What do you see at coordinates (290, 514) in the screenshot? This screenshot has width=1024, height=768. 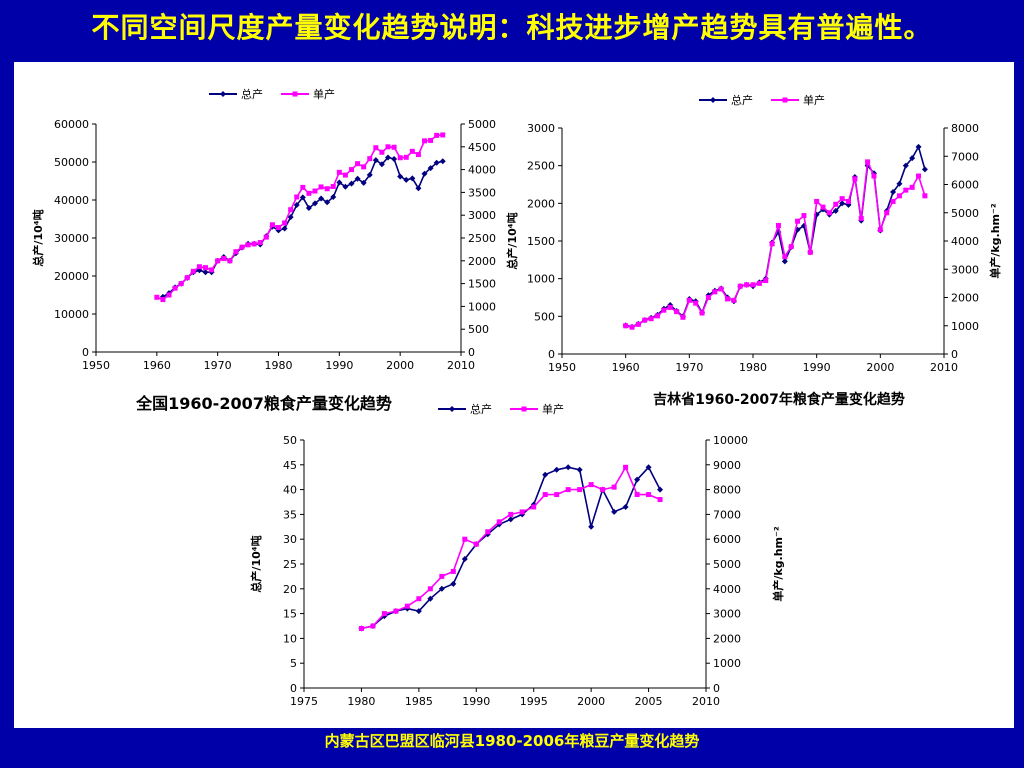 I see `y-tick-label: 35` at bounding box center [290, 514].